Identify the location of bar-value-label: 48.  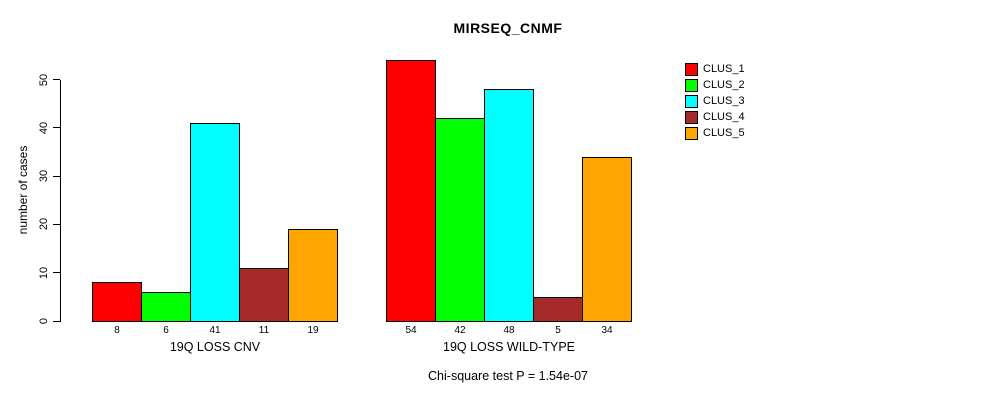
(509, 330).